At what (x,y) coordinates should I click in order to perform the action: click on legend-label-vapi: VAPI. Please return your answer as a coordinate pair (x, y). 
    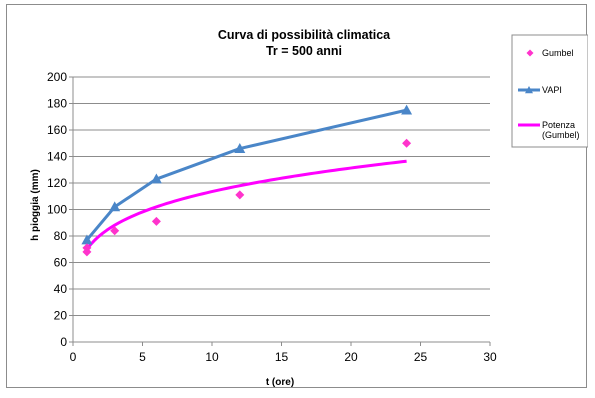
    Looking at the image, I should click on (552, 90).